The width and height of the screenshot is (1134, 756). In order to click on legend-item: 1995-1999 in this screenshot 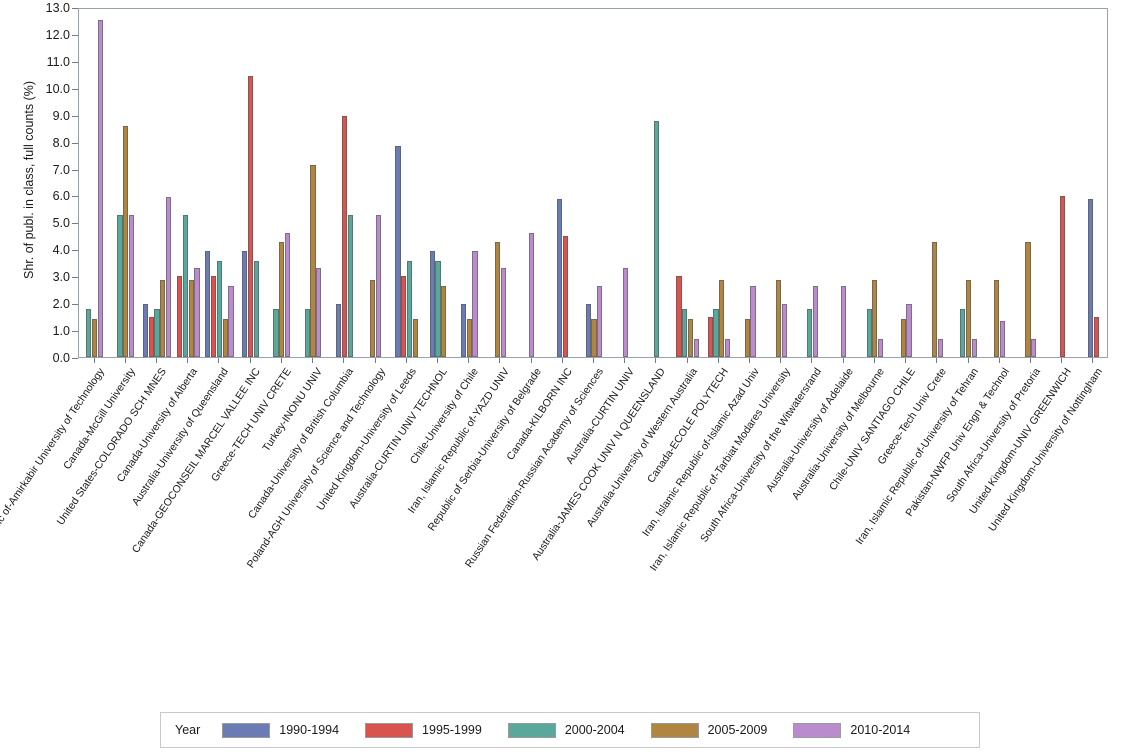, I will do `click(423, 730)`.